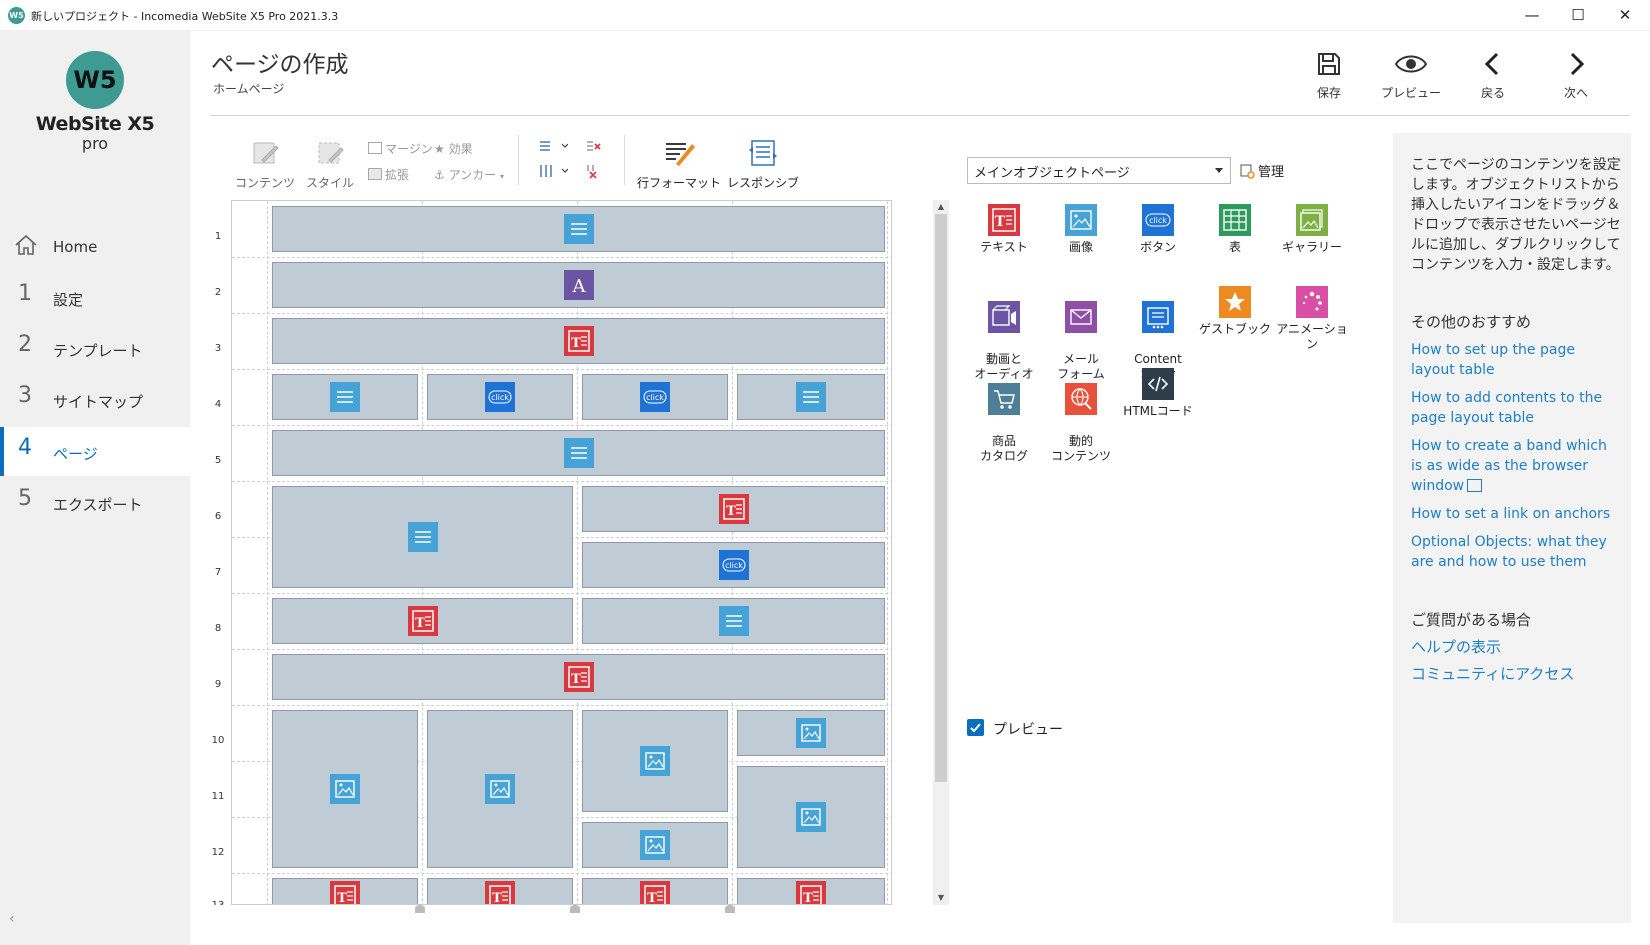  Describe the element at coordinates (95, 348) in the screenshot. I see `sidebar-item-template: 2 テンプレート` at that location.